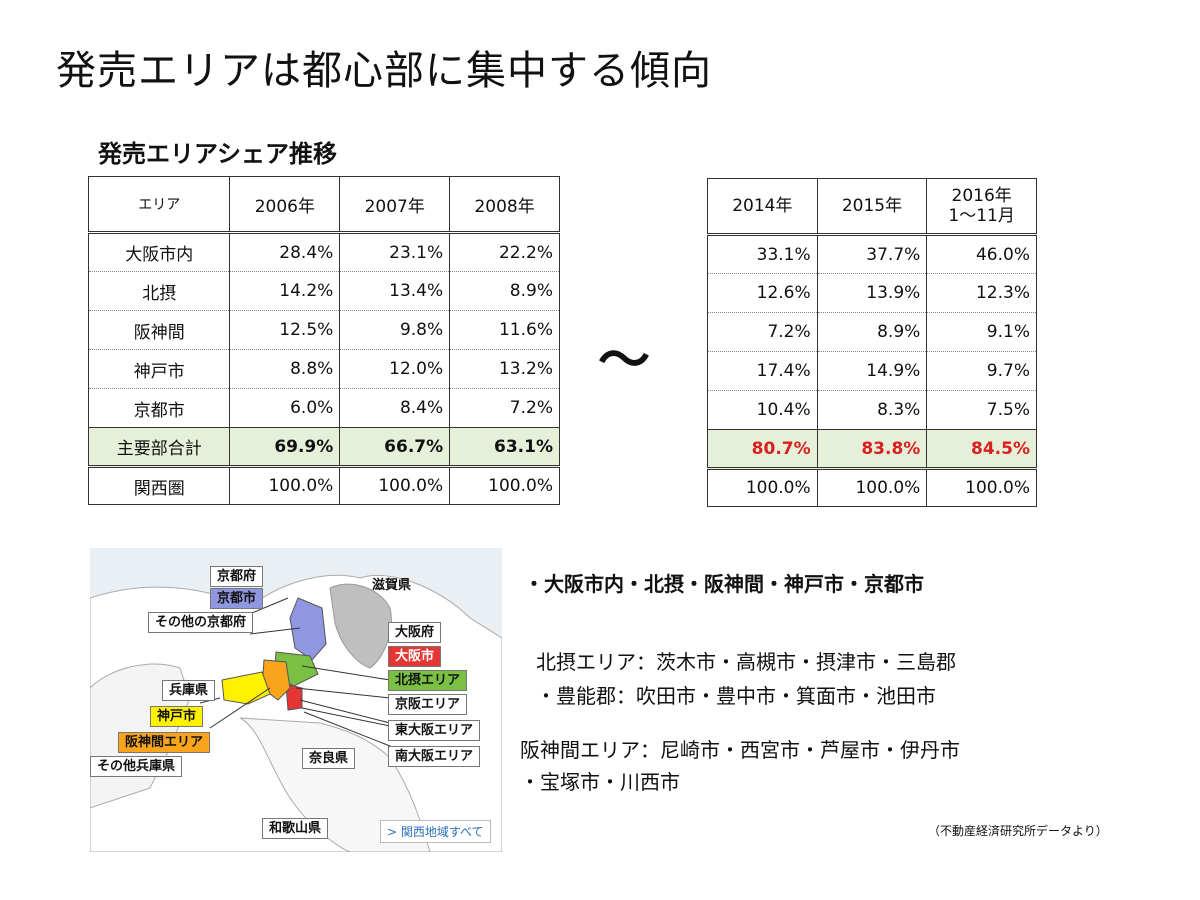 Image resolution: width=1200 pixels, height=900 pixels. I want to click on subtotal-value: 80.7%, so click(762, 449).